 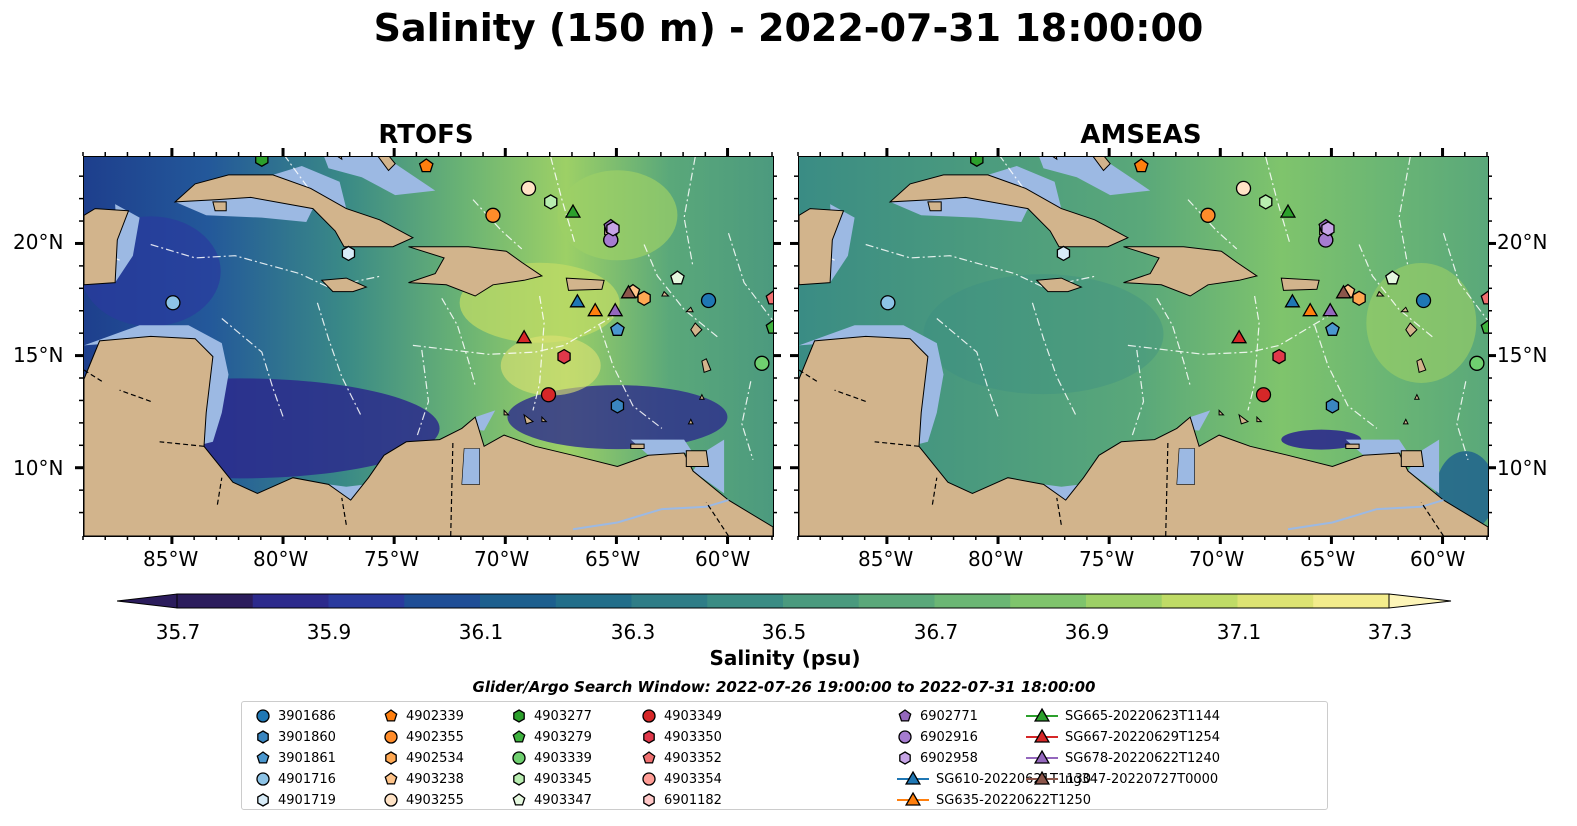 I want to click on legend-item: ng347-20220727T0000, so click(x=1121, y=779).